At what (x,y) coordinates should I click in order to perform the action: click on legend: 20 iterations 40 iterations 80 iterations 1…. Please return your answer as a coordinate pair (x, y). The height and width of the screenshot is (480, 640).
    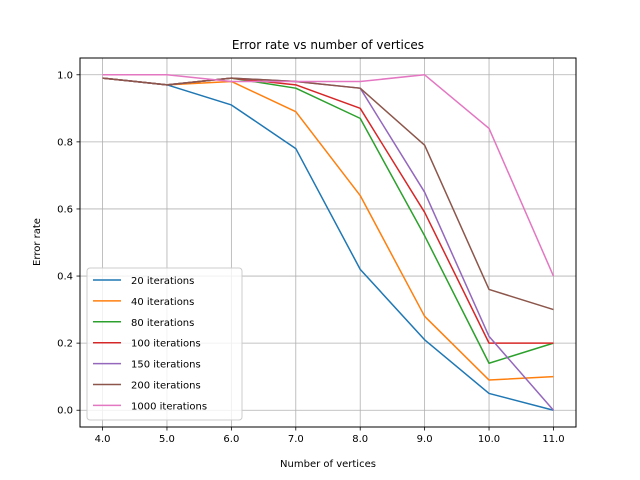
    Looking at the image, I should click on (164, 344).